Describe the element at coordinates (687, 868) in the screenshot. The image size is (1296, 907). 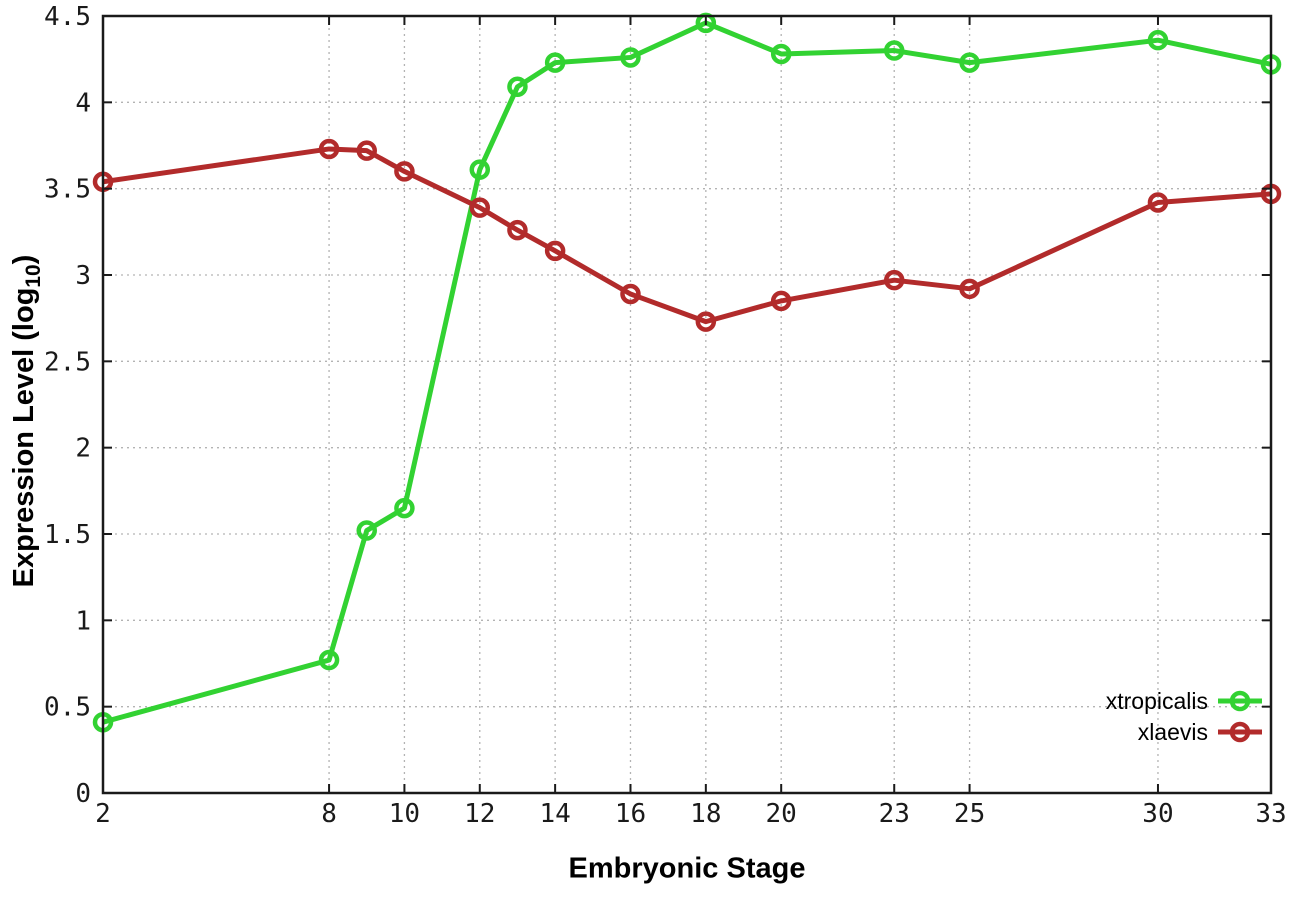
I see `x-axis-title: Embryonic Stage` at that location.